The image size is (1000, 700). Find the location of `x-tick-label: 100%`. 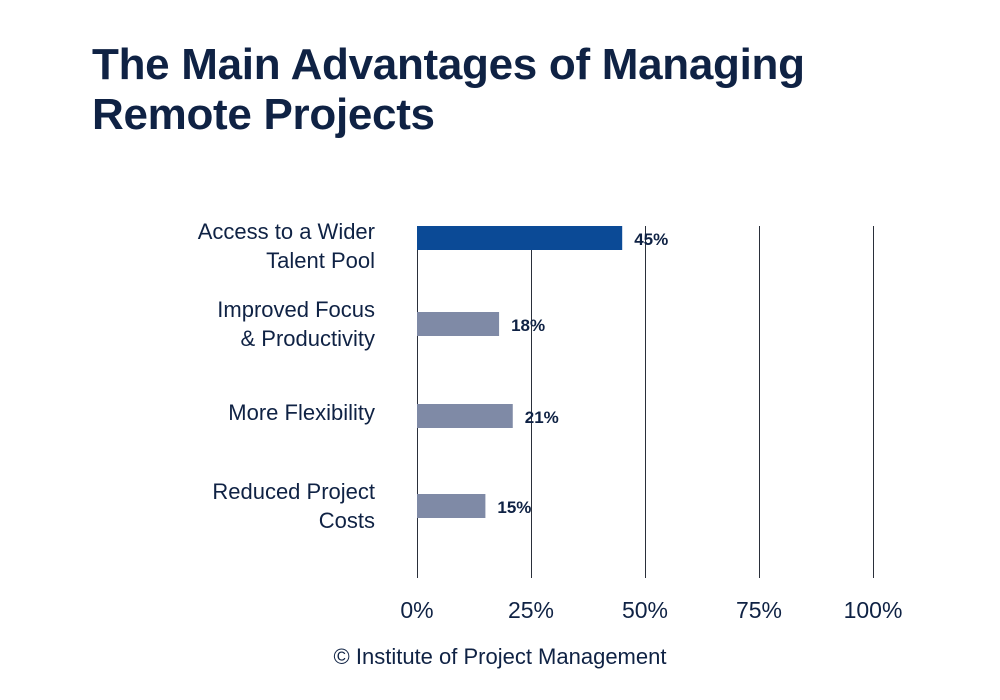

x-tick-label: 100% is located at coordinates (873, 610).